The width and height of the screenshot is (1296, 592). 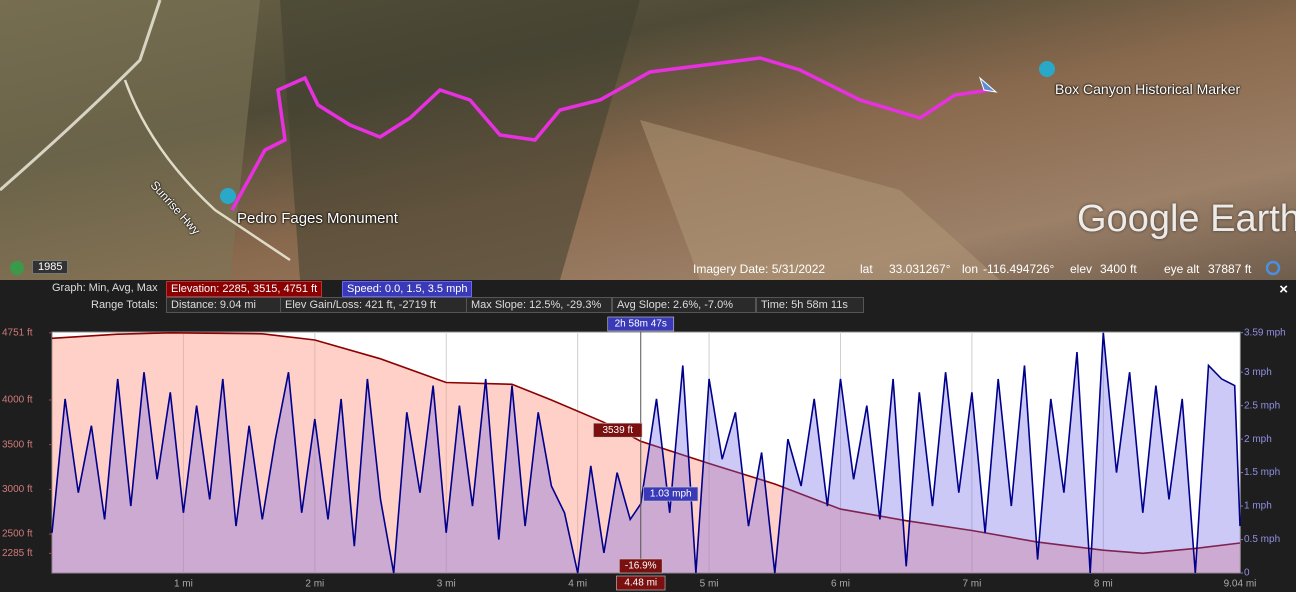 I want to click on y2-tick-label: 3.59 mph, so click(x=1265, y=332).